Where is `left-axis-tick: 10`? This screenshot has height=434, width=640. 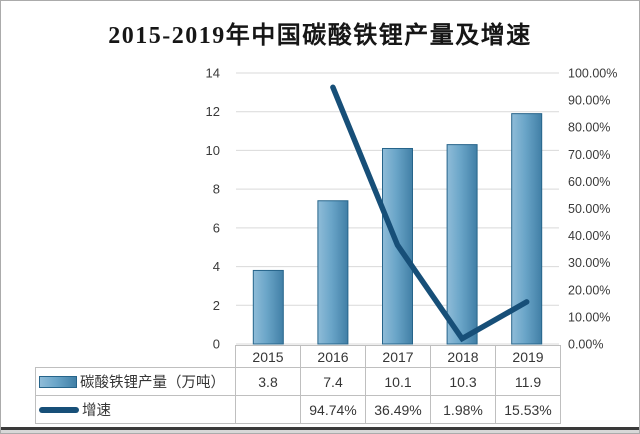 left-axis-tick: 10 is located at coordinates (213, 150).